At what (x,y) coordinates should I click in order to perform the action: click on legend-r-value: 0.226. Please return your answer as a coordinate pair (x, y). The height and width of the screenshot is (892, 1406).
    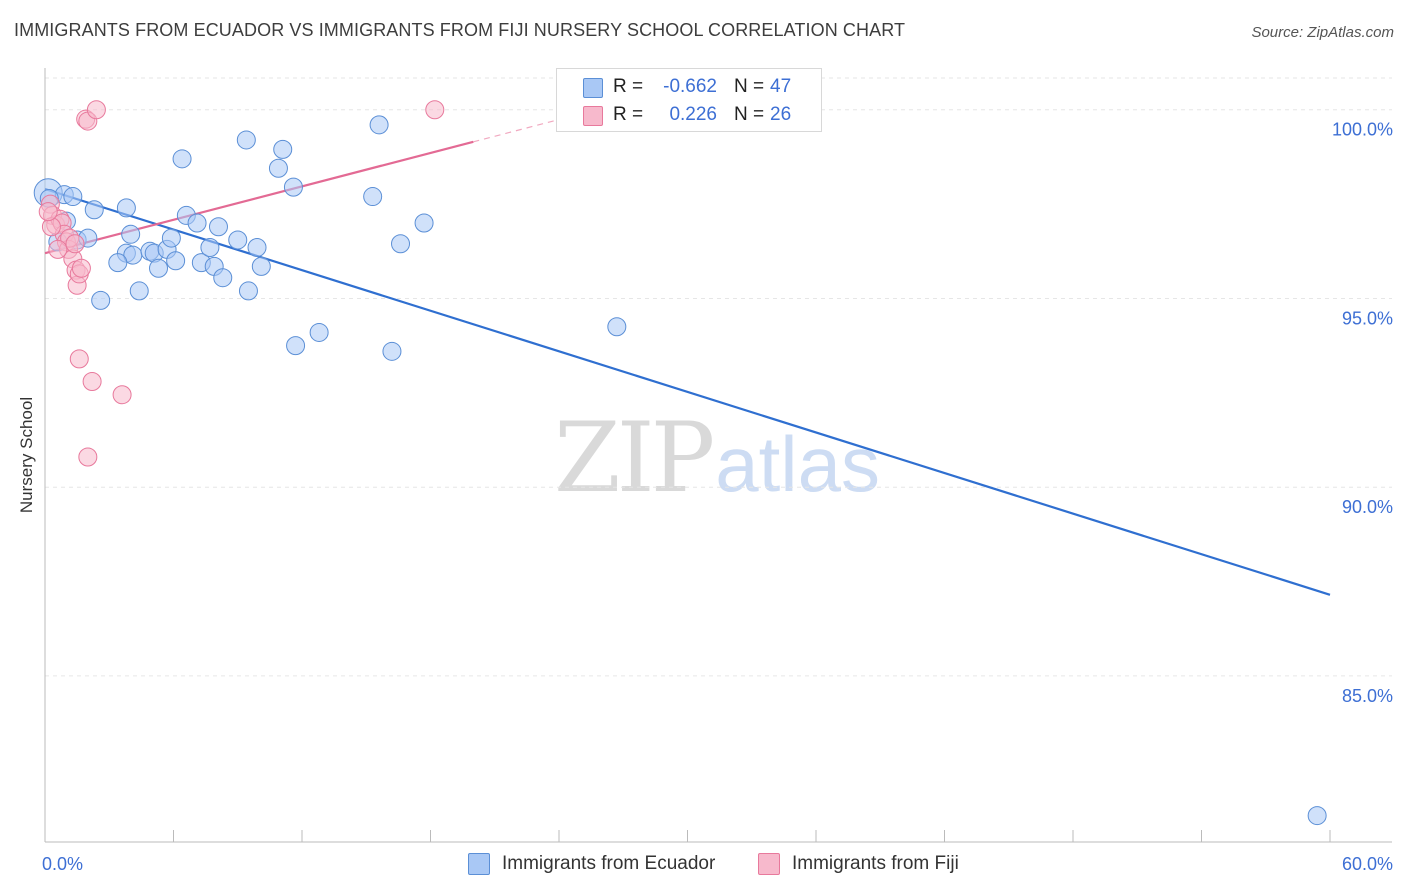
    Looking at the image, I should click on (693, 114).